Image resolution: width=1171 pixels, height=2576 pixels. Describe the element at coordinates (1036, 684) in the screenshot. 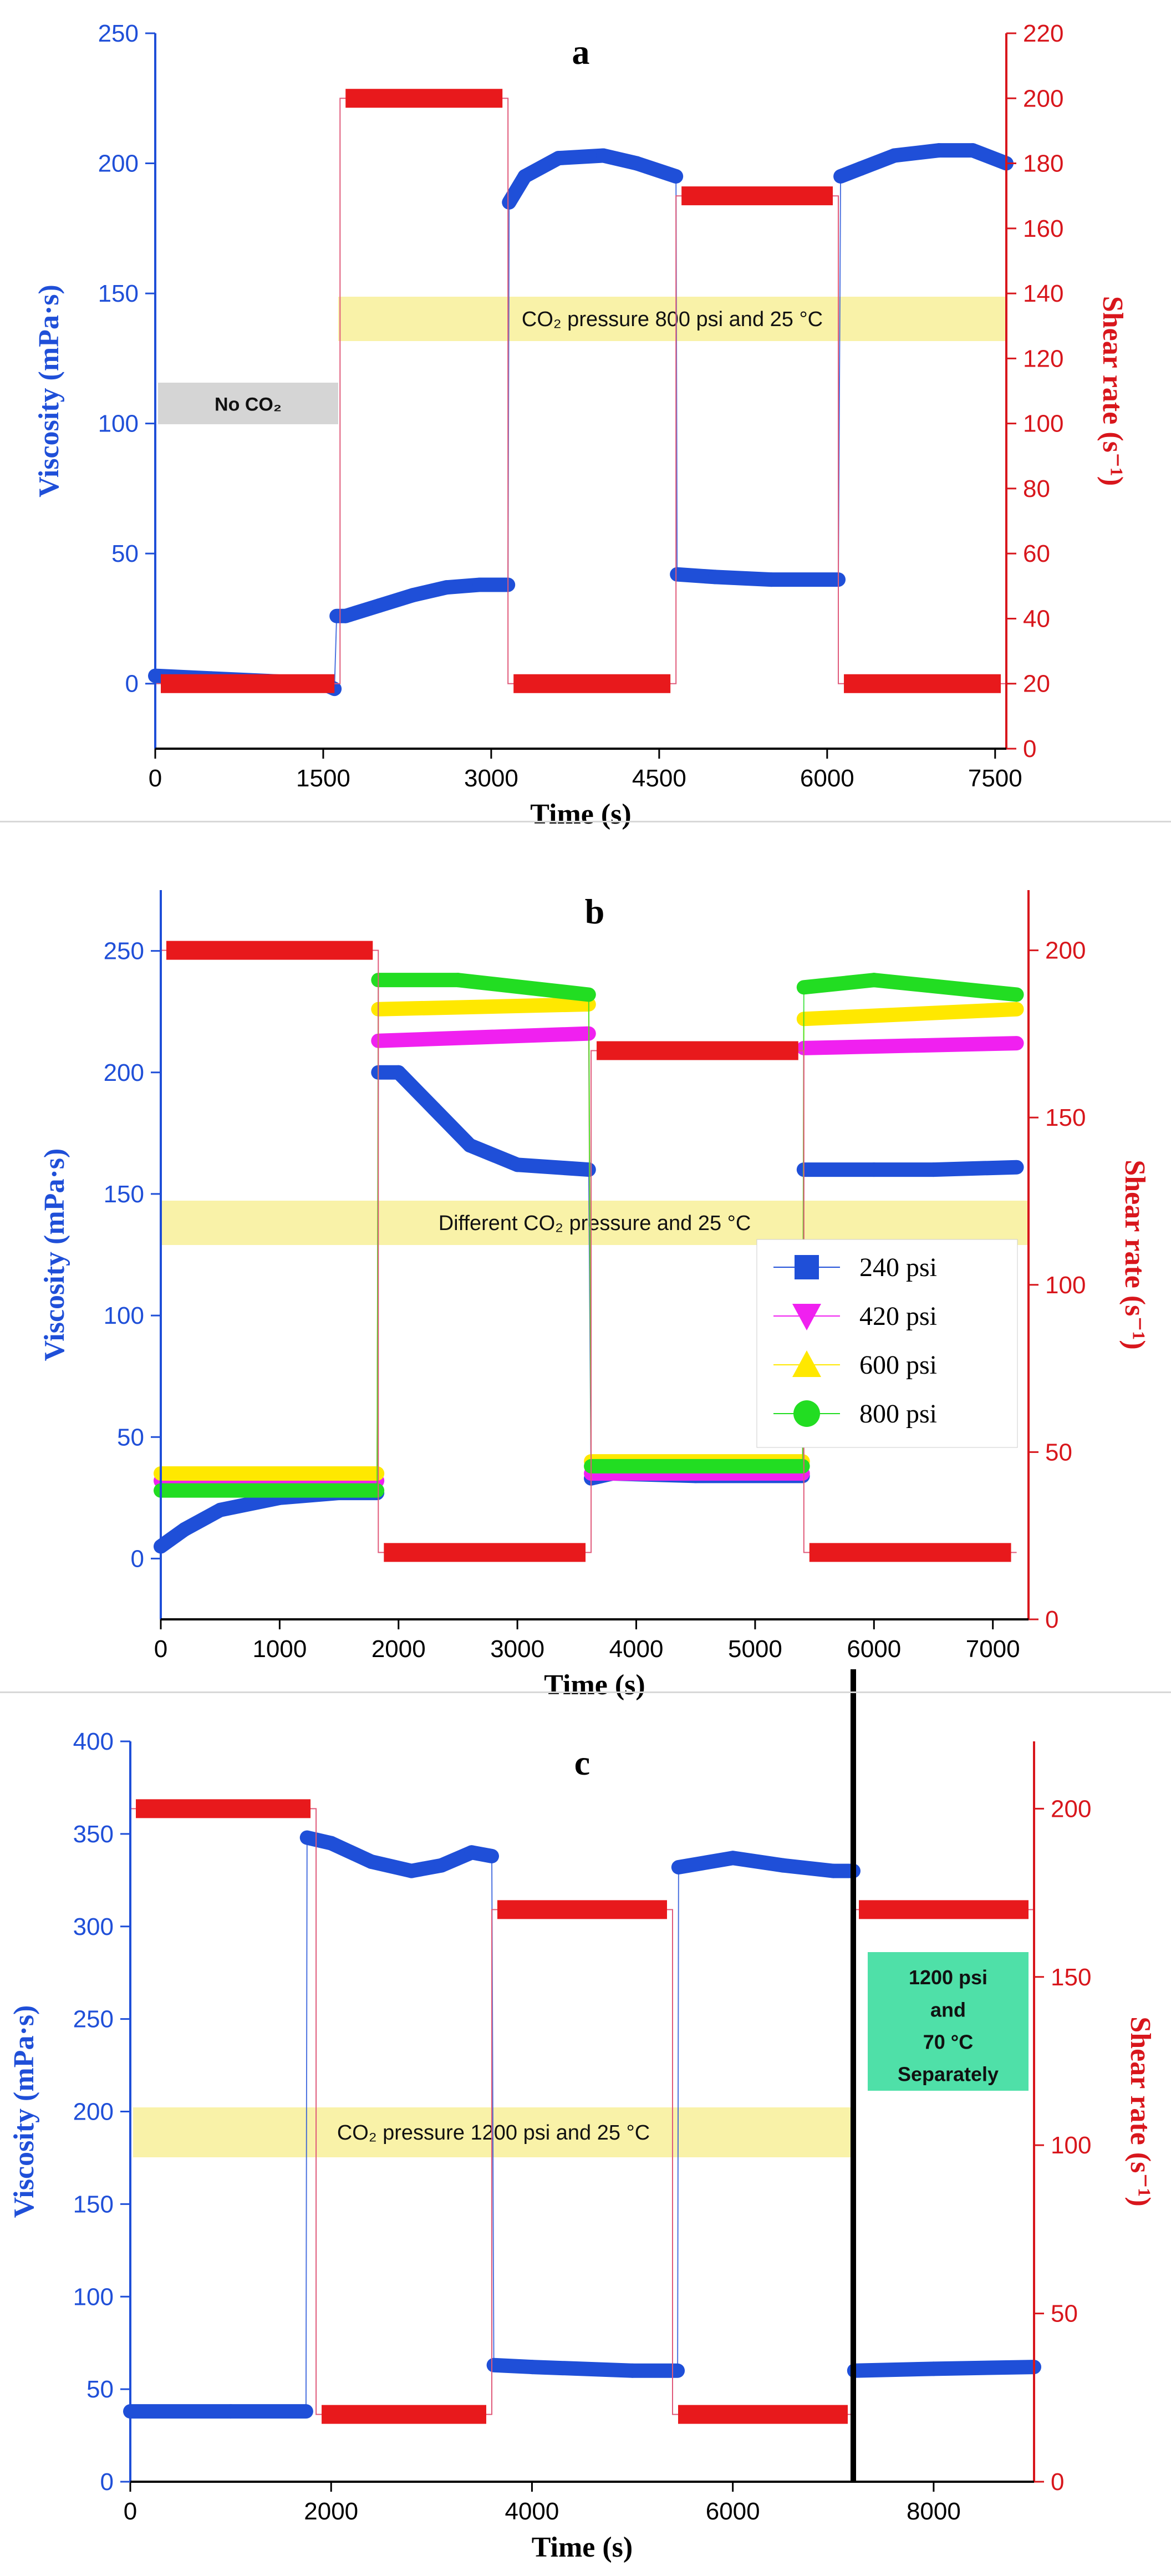

I see `y-right-tick-label: 20` at that location.